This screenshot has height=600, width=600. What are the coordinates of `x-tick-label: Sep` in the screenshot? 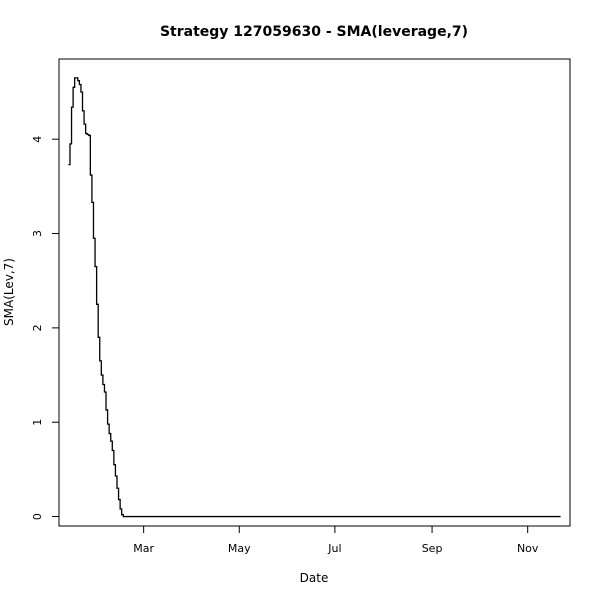 It's located at (432, 548).